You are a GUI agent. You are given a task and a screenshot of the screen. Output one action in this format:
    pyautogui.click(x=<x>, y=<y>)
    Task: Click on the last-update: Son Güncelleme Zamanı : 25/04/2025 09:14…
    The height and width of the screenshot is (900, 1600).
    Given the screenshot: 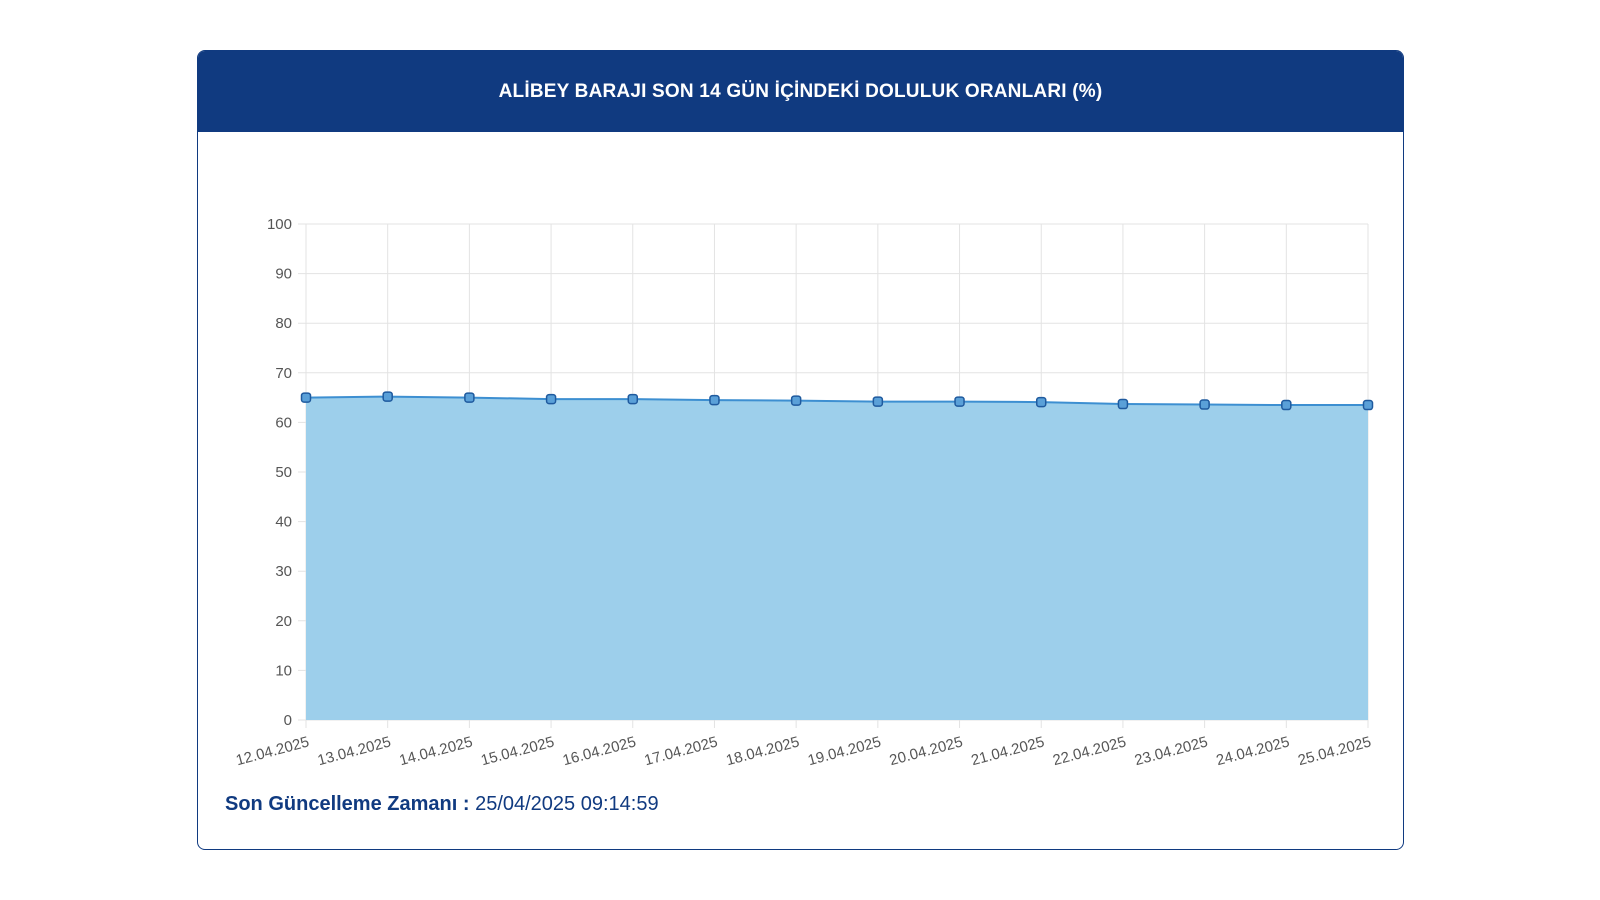 What is the action you would take?
    pyautogui.click(x=442, y=804)
    